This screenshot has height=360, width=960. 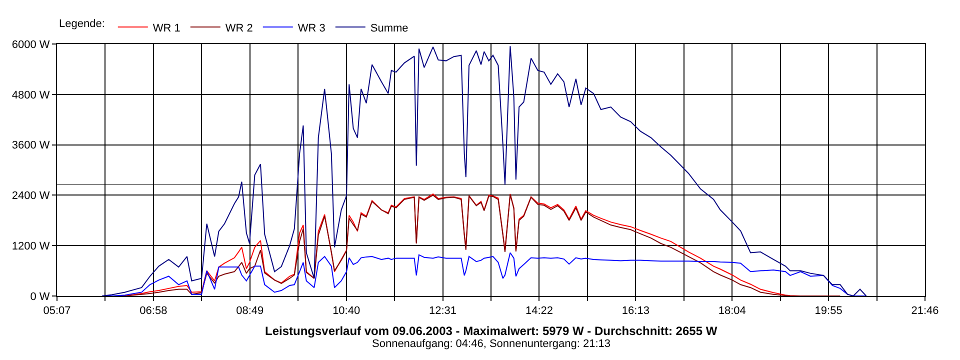 I want to click on x-tick-label: 05:07, so click(x=57, y=311).